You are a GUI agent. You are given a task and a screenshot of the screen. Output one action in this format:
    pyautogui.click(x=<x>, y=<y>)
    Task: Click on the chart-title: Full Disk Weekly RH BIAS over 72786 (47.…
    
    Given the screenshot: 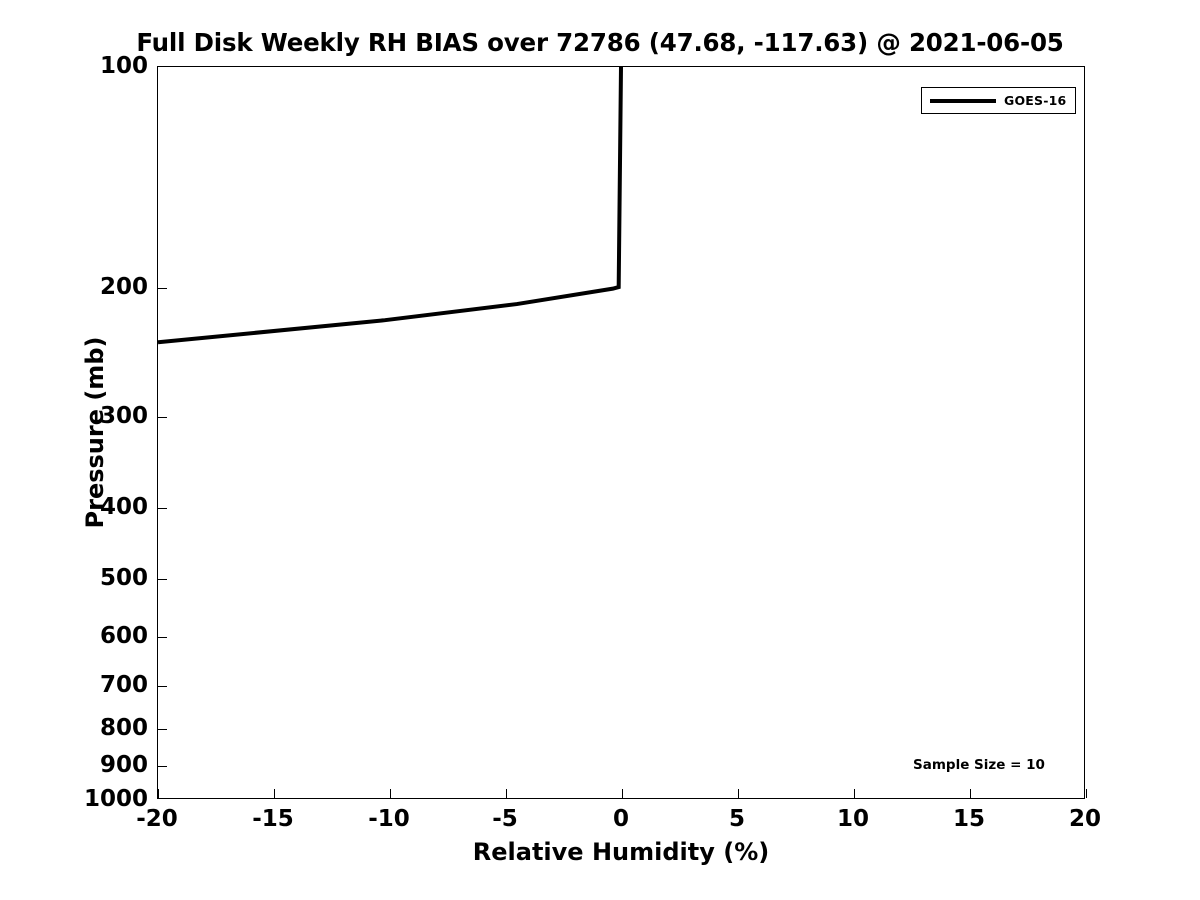 What is the action you would take?
    pyautogui.click(x=600, y=42)
    